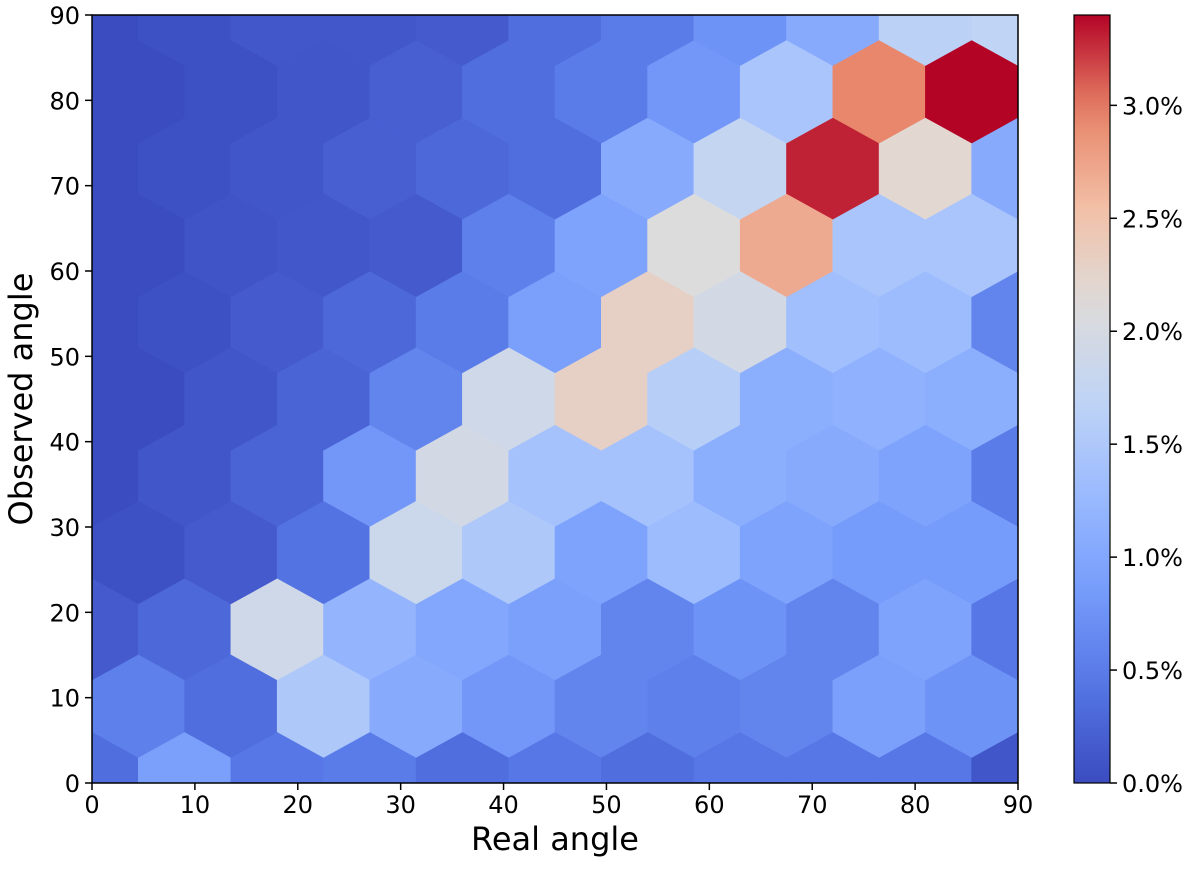  Describe the element at coordinates (400, 805) in the screenshot. I see `x-tick-label: 30` at that location.